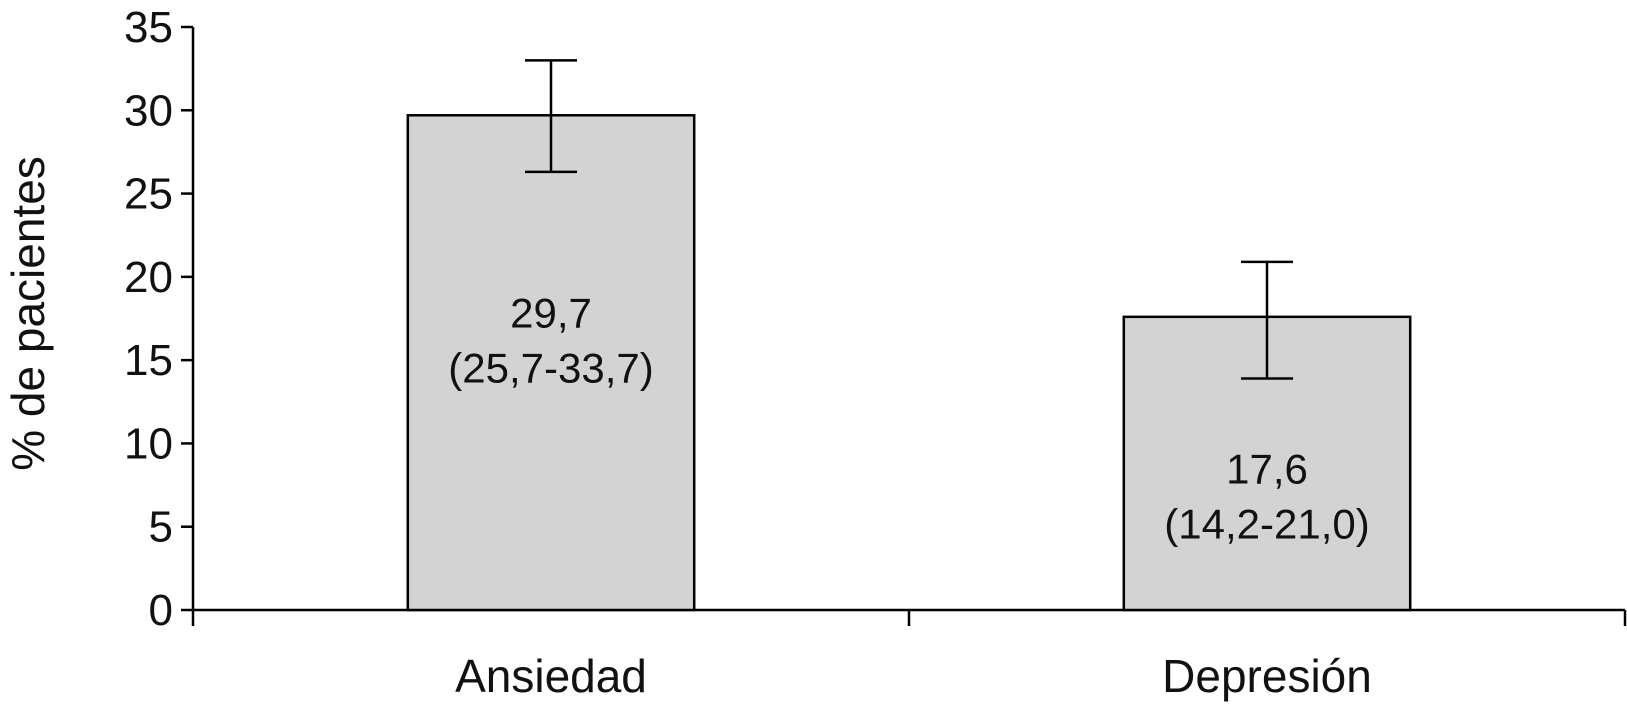 This screenshot has width=1627, height=704. Describe the element at coordinates (550, 368) in the screenshot. I see `data-label-interval-ansiedad: (25,7-33,7)` at that location.